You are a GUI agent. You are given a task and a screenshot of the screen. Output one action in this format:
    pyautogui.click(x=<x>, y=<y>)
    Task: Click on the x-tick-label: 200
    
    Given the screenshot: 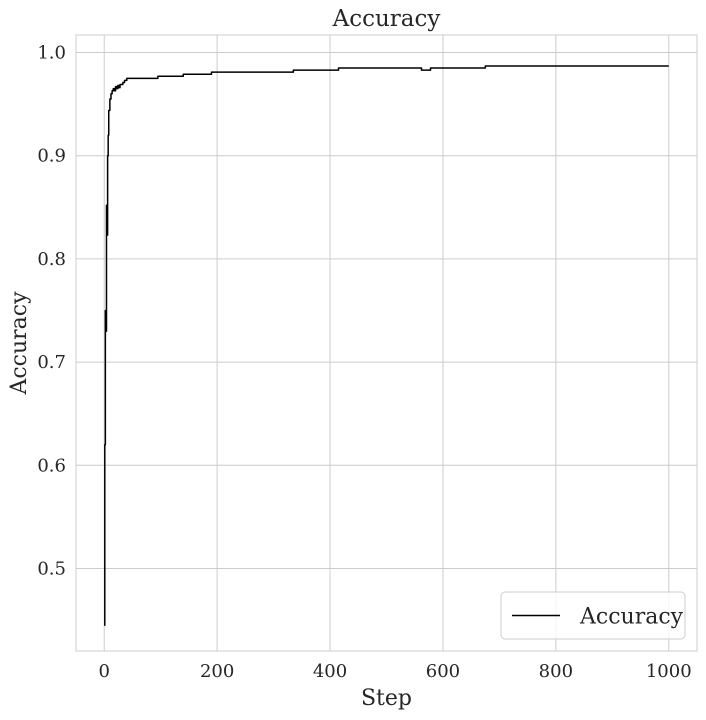 What is the action you would take?
    pyautogui.click(x=217, y=671)
    